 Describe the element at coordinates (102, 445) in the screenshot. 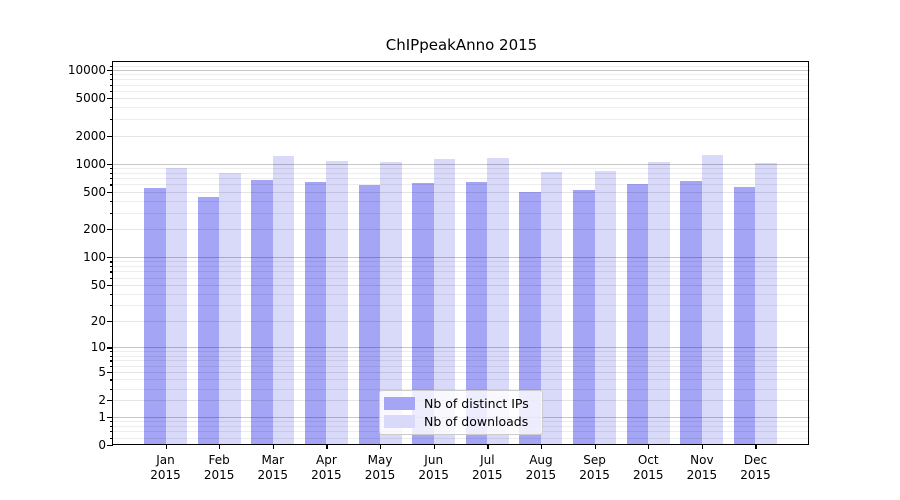

I see `y-tick-label: 0` at that location.